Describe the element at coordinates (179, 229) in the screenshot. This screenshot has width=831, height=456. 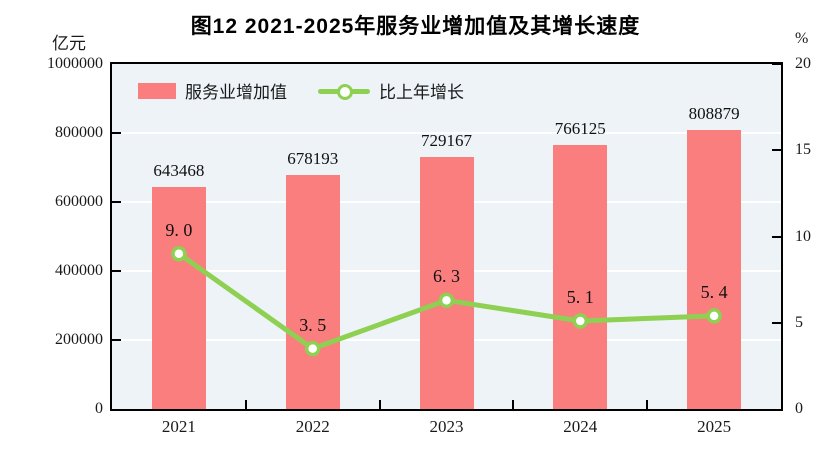
I see `growth-value-label: 9. 0` at that location.